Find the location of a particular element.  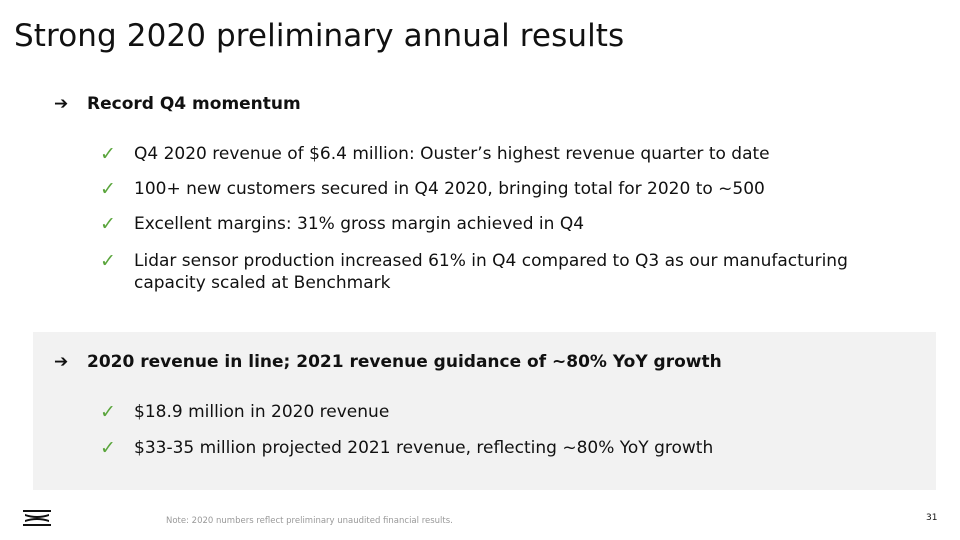

list-item: ✓ $18.9 million in 2020 revenue is located at coordinates (500, 412).